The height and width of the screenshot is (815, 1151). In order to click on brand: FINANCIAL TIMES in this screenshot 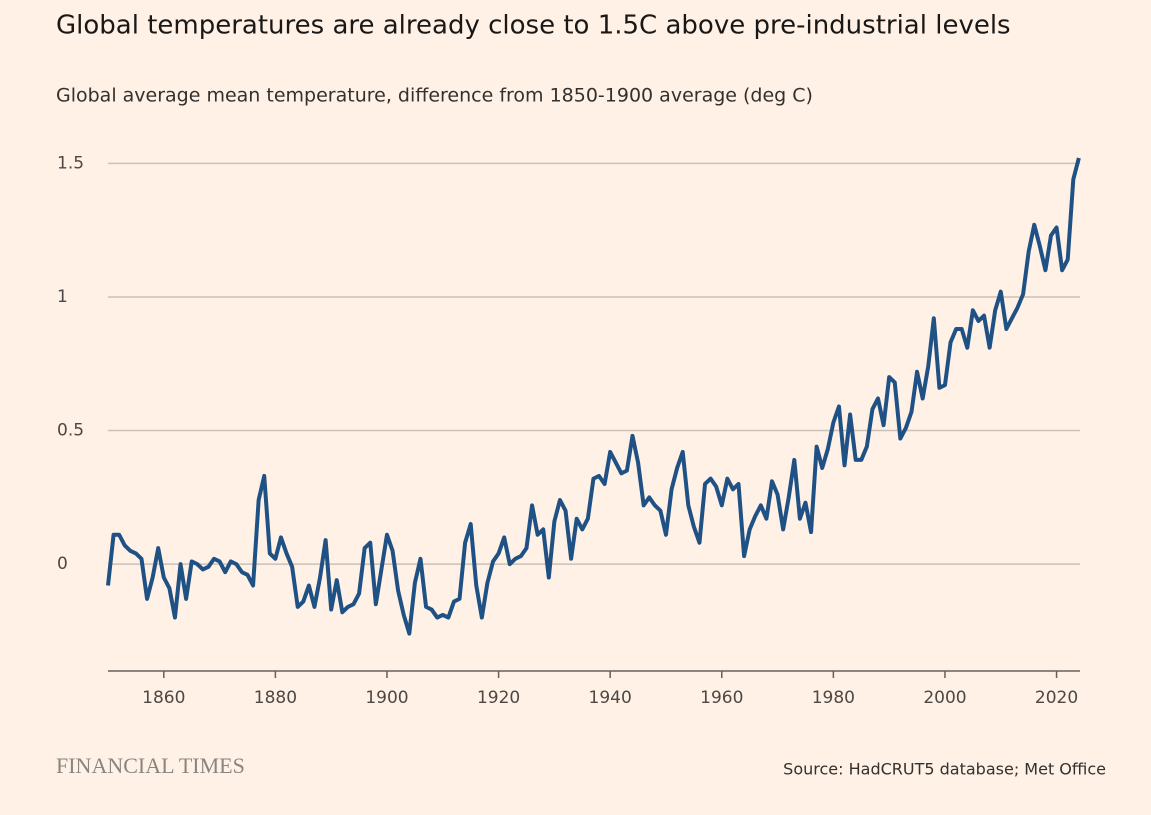, I will do `click(150, 765)`.